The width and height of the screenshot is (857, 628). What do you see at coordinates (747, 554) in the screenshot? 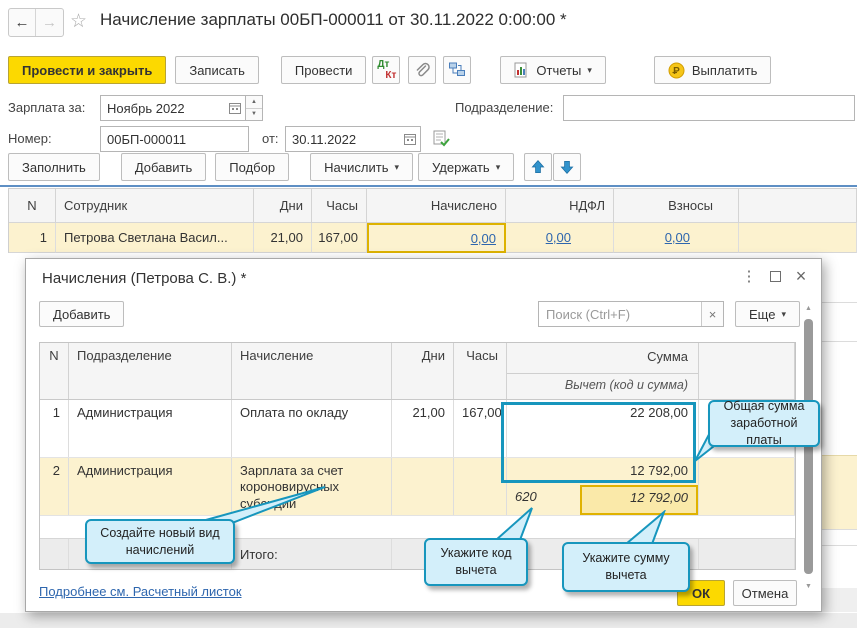
I see `totals-filler-cell` at bounding box center [747, 554].